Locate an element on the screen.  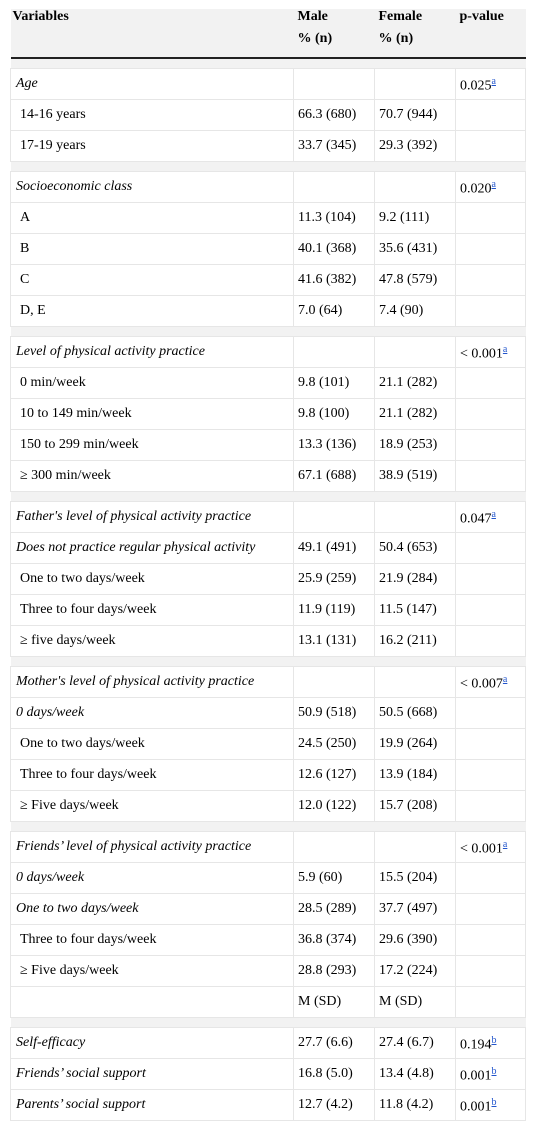
table-row: 150 to 299 min/week 13.3 (136) 18.9 (253) is located at coordinates (268, 445).